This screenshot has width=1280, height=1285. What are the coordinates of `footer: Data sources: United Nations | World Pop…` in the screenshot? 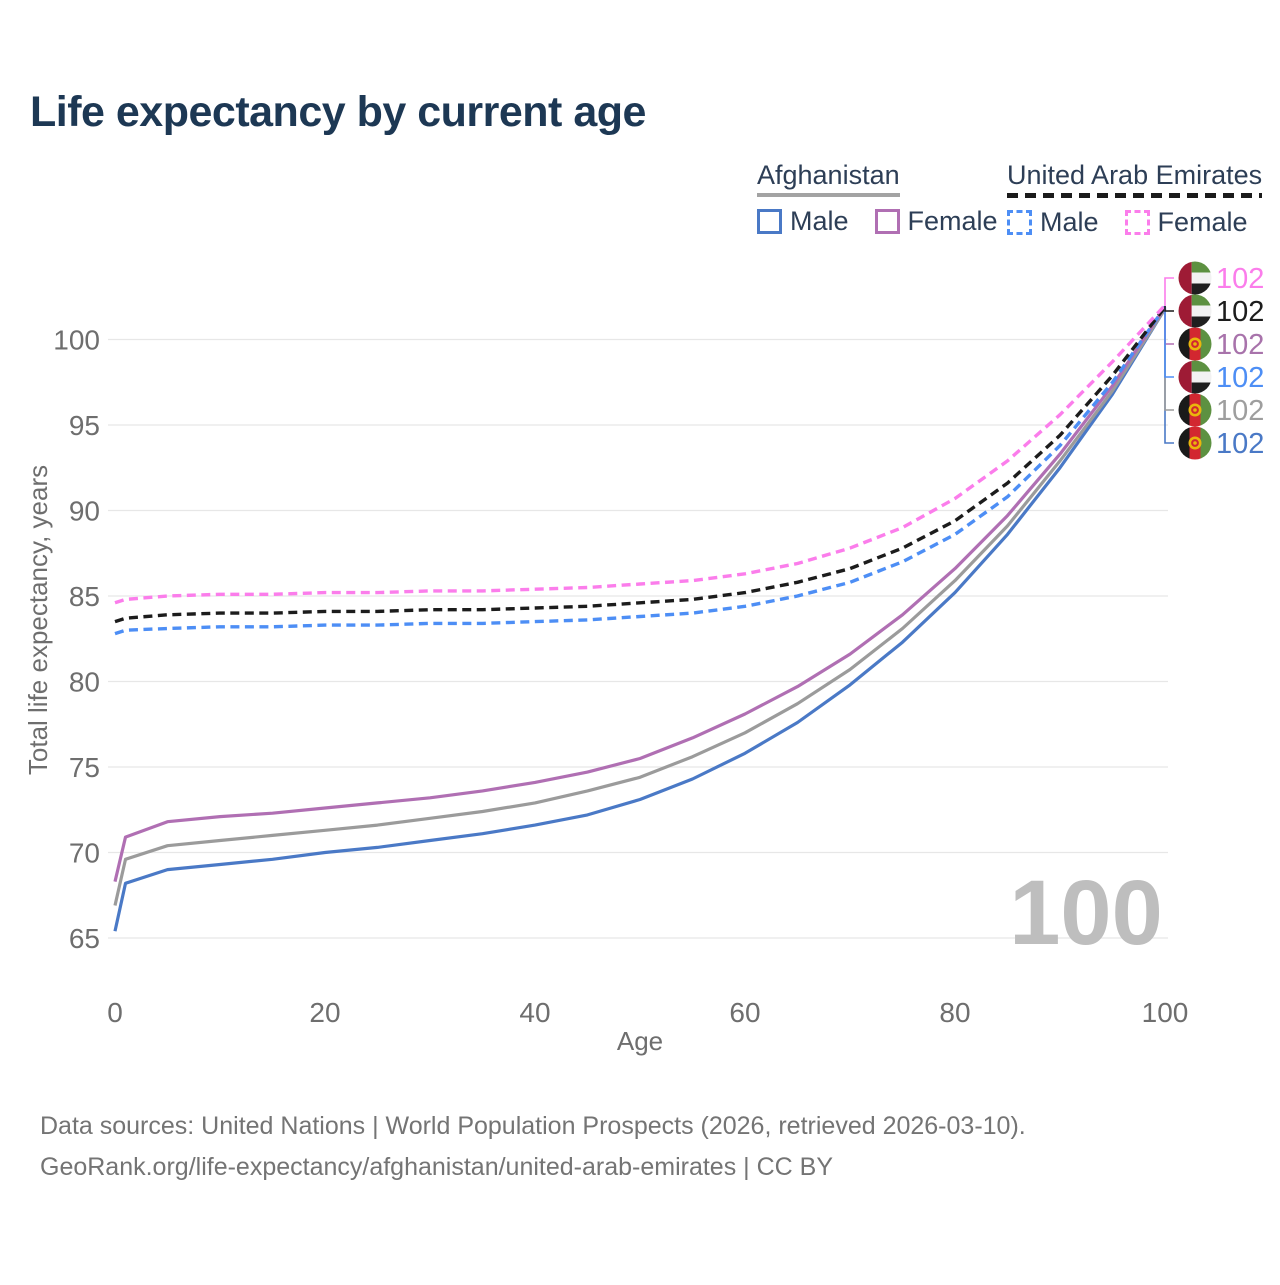 It's located at (533, 1147).